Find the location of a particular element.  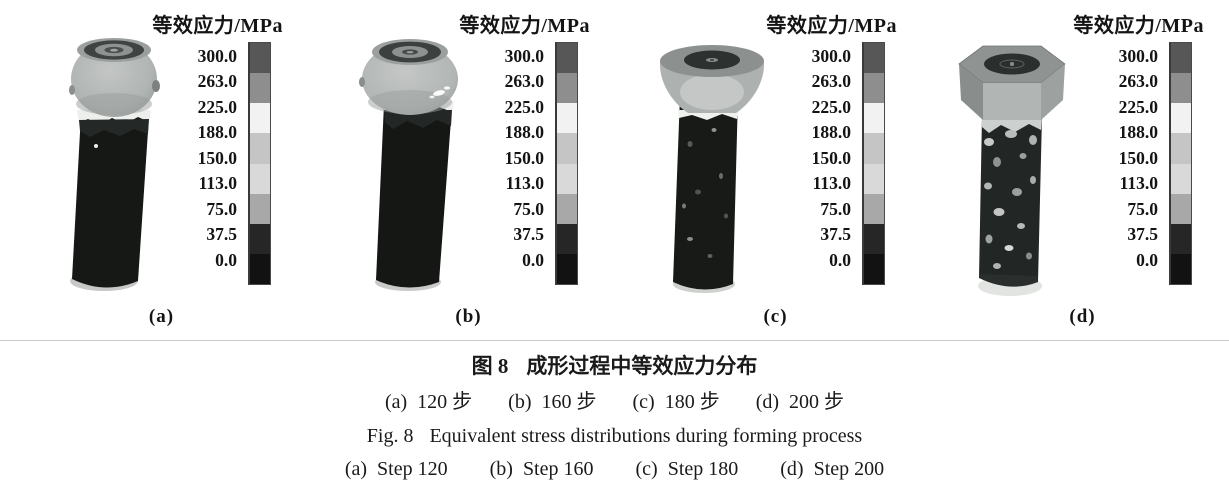

caption-en-step-c: (c) Step 180 is located at coordinates (687, 469).